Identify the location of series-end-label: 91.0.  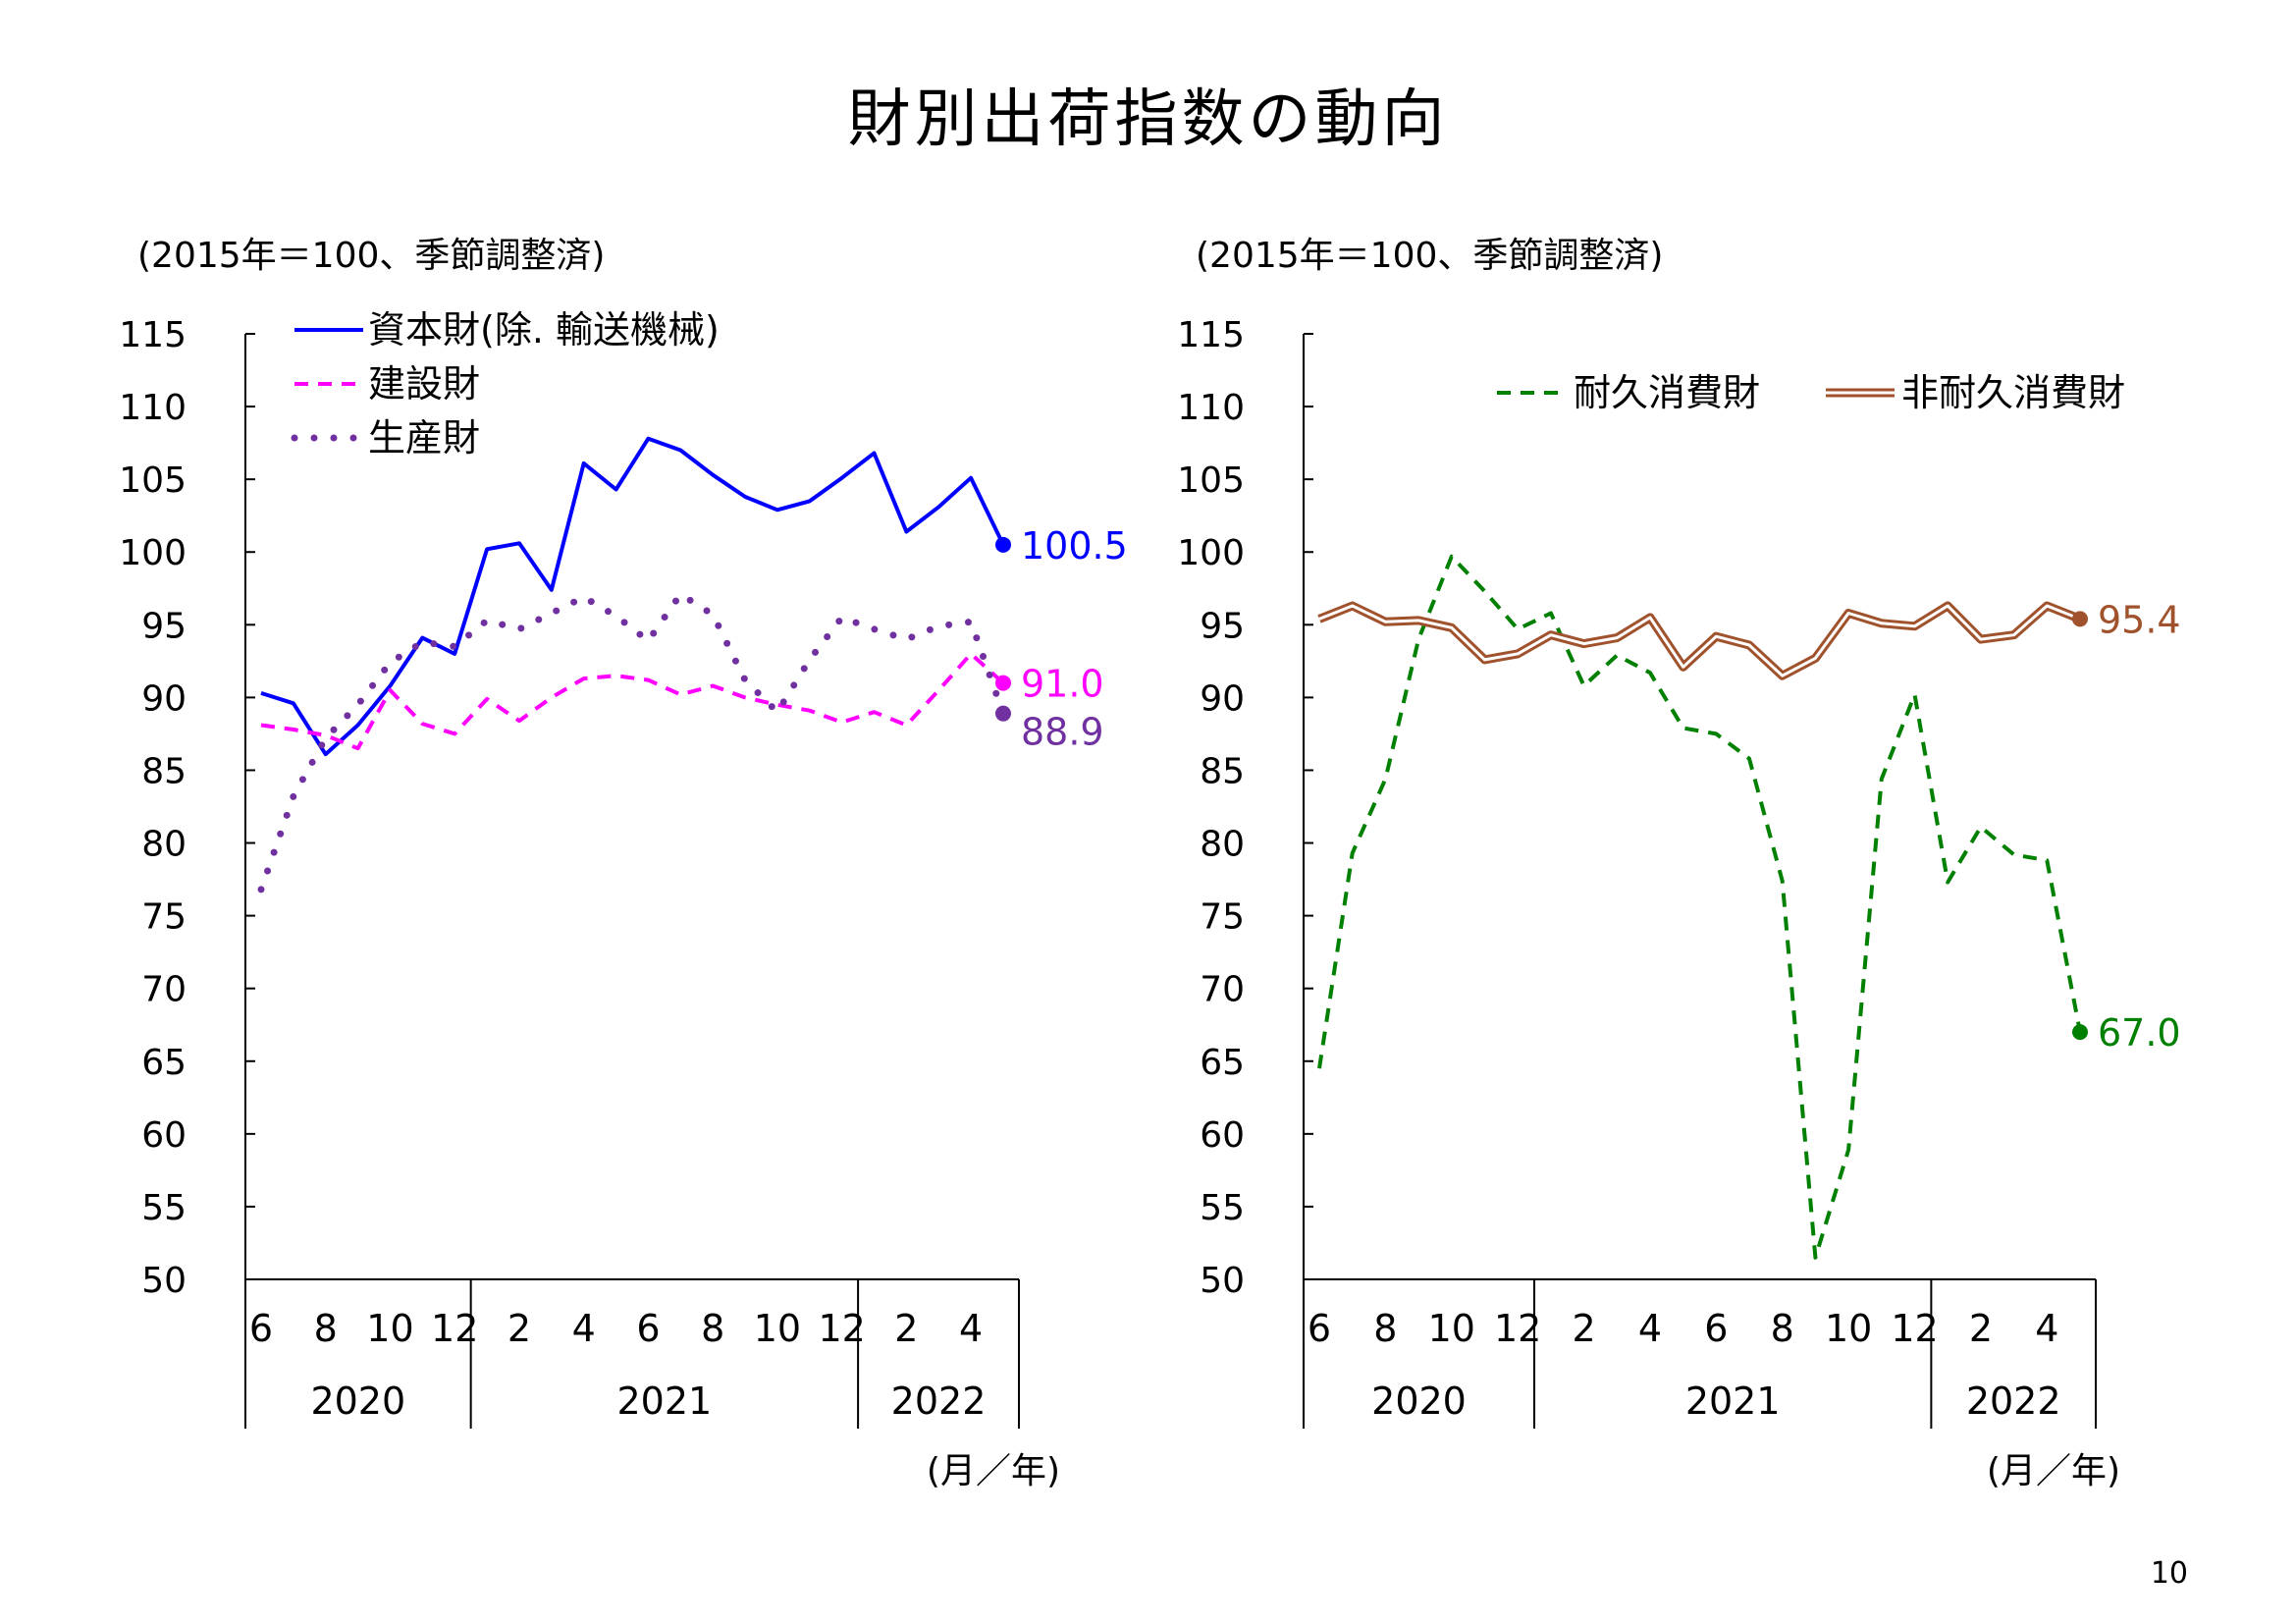
(1063, 684).